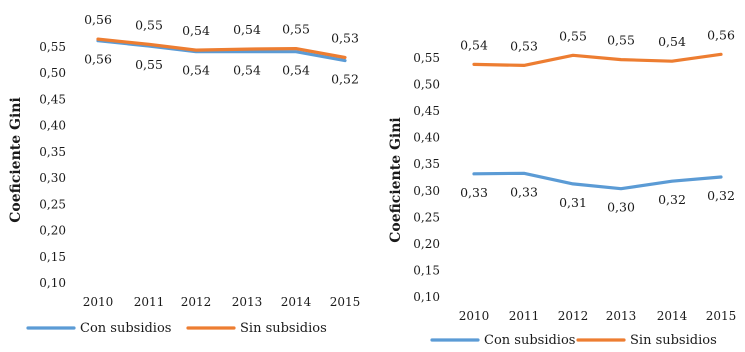 The height and width of the screenshot is (352, 745). I want to click on chart1-xtick: 2011, so click(149, 302).